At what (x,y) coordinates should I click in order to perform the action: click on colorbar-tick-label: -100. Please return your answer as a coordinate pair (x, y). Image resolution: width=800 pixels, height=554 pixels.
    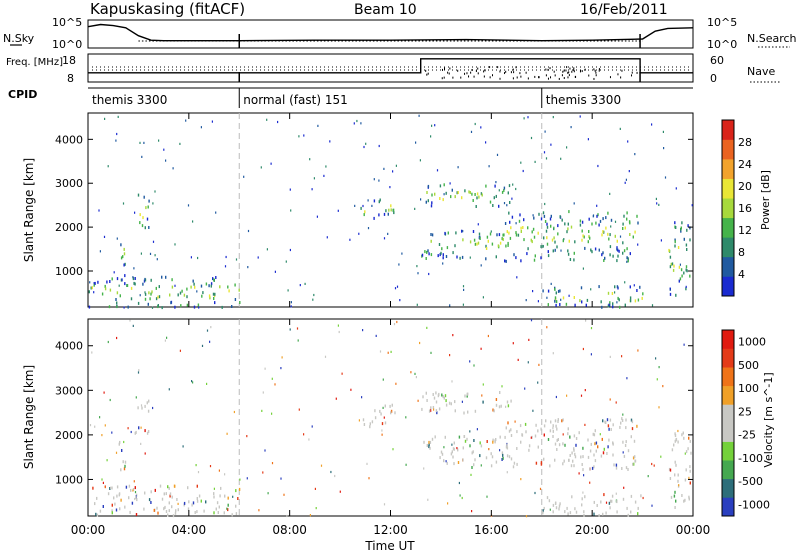
    Looking at the image, I should click on (750, 458).